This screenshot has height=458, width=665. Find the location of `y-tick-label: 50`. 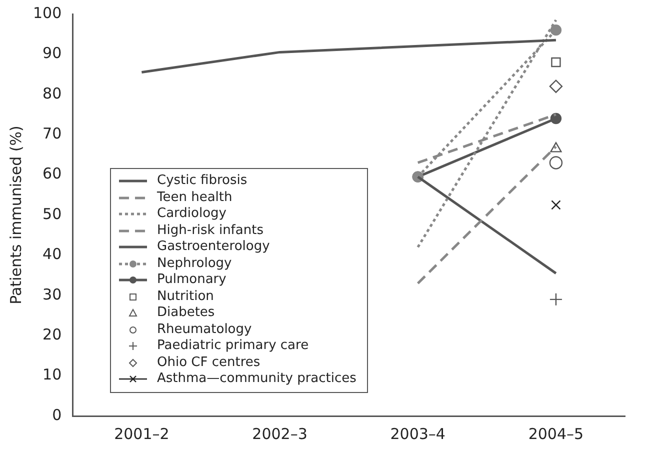

y-tick-label: 50 is located at coordinates (52, 213).